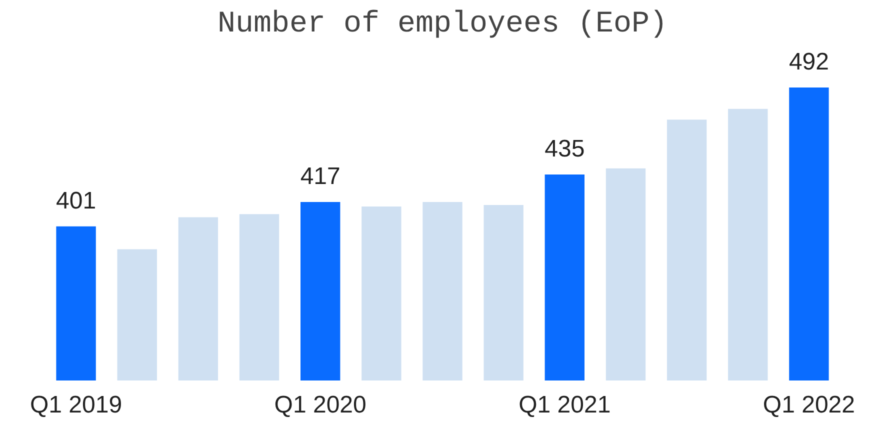  I want to click on chart-title: Number of employees (EoP), so click(442, 25).